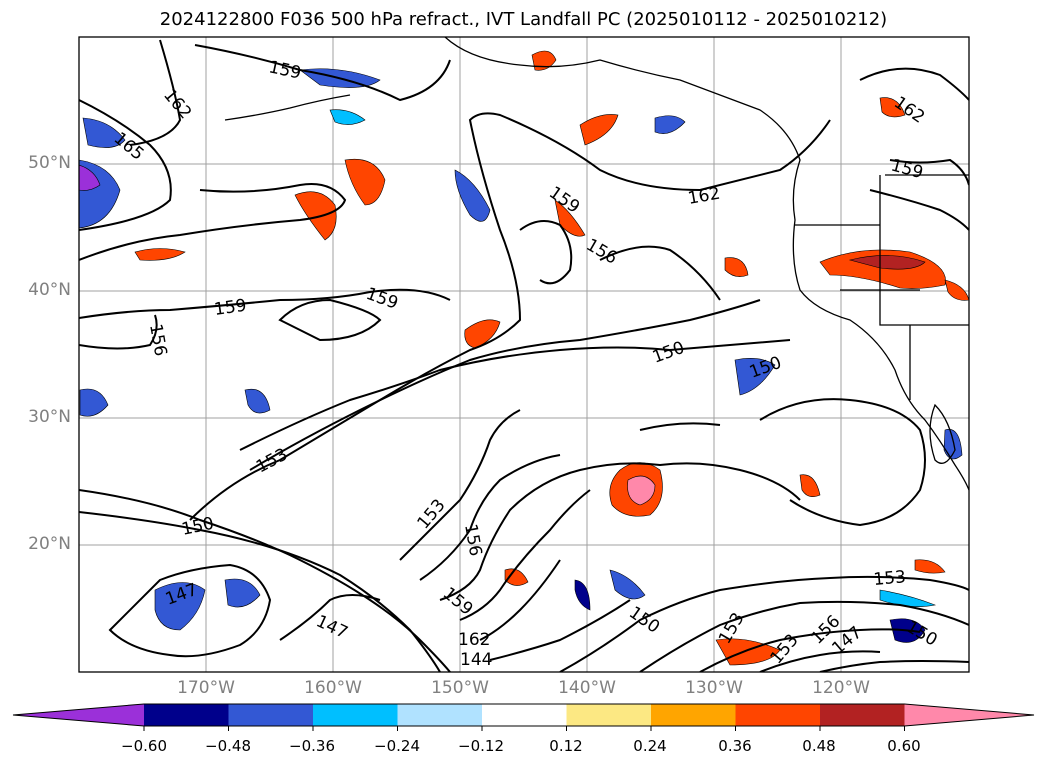  What do you see at coordinates (650, 746) in the screenshot?
I see `colorbar-tick: 0.24` at bounding box center [650, 746].